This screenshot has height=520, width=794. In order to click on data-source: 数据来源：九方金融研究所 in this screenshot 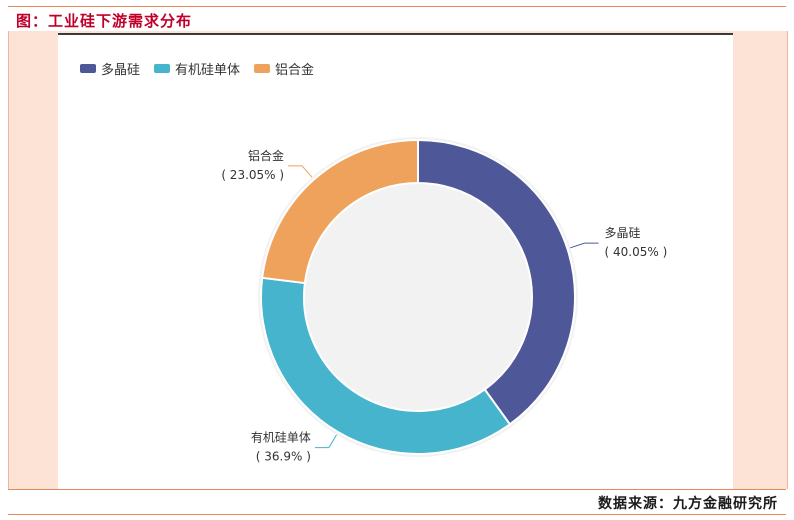, I will do `click(688, 504)`.